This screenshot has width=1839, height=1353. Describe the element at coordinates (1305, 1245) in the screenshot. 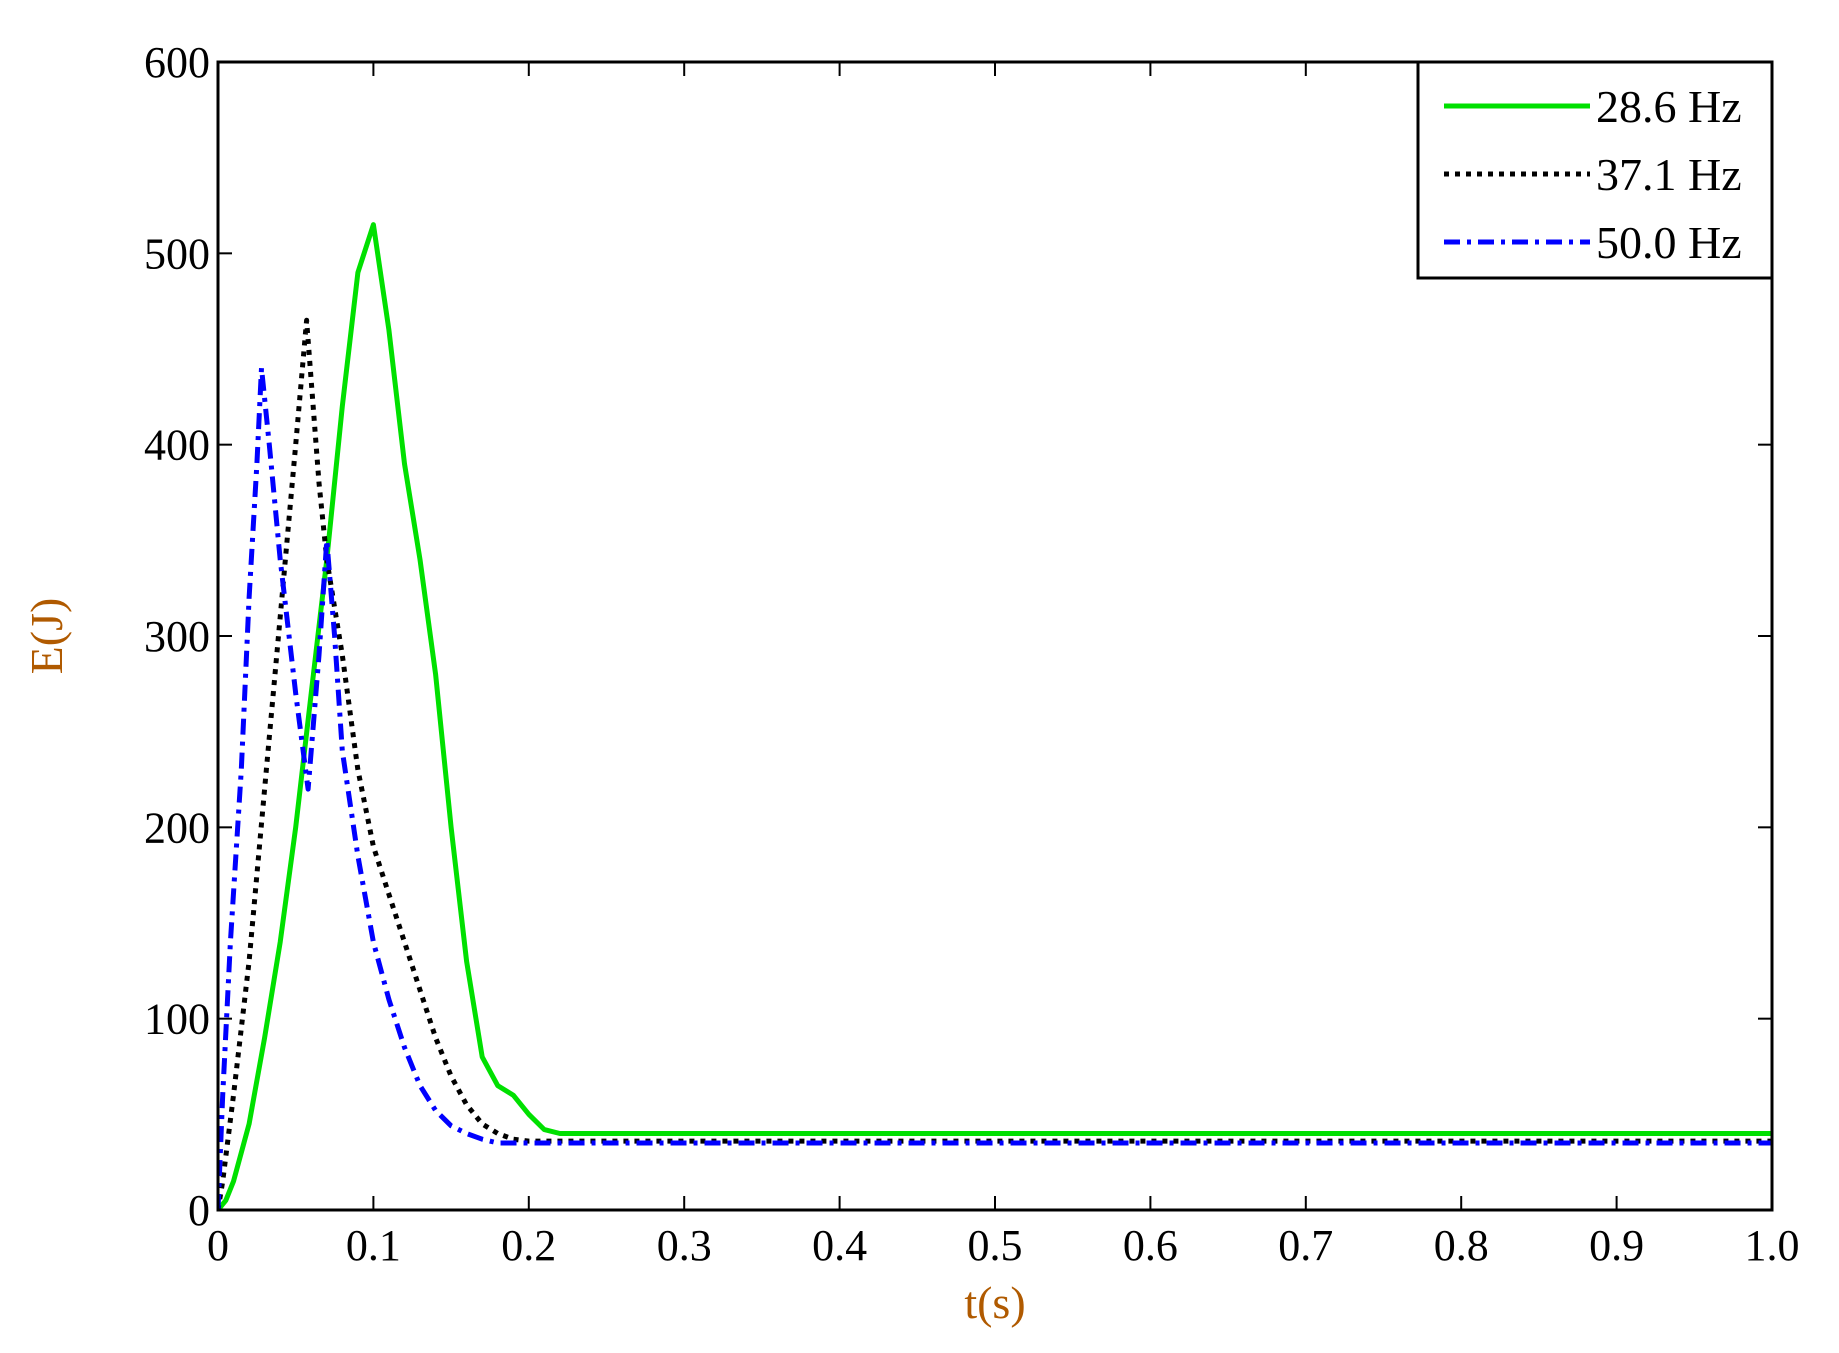

I see `x-tick-label: 0.7` at that location.